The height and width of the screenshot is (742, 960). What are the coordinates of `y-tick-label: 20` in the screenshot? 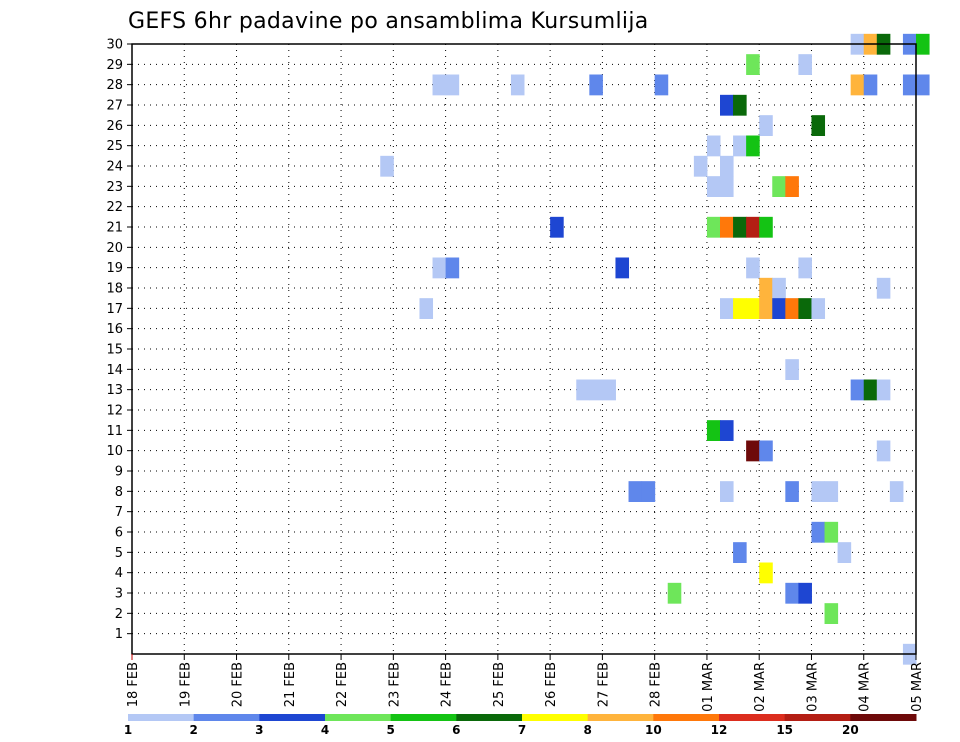 It's located at (114, 248).